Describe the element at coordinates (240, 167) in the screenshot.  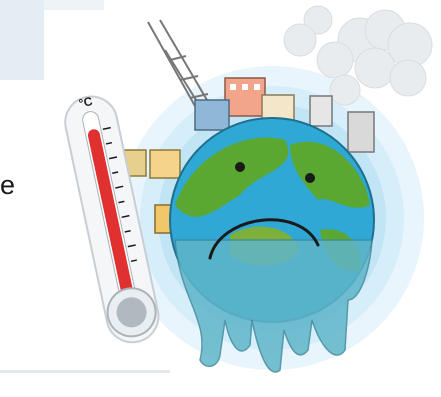
I see `left-eye` at that location.